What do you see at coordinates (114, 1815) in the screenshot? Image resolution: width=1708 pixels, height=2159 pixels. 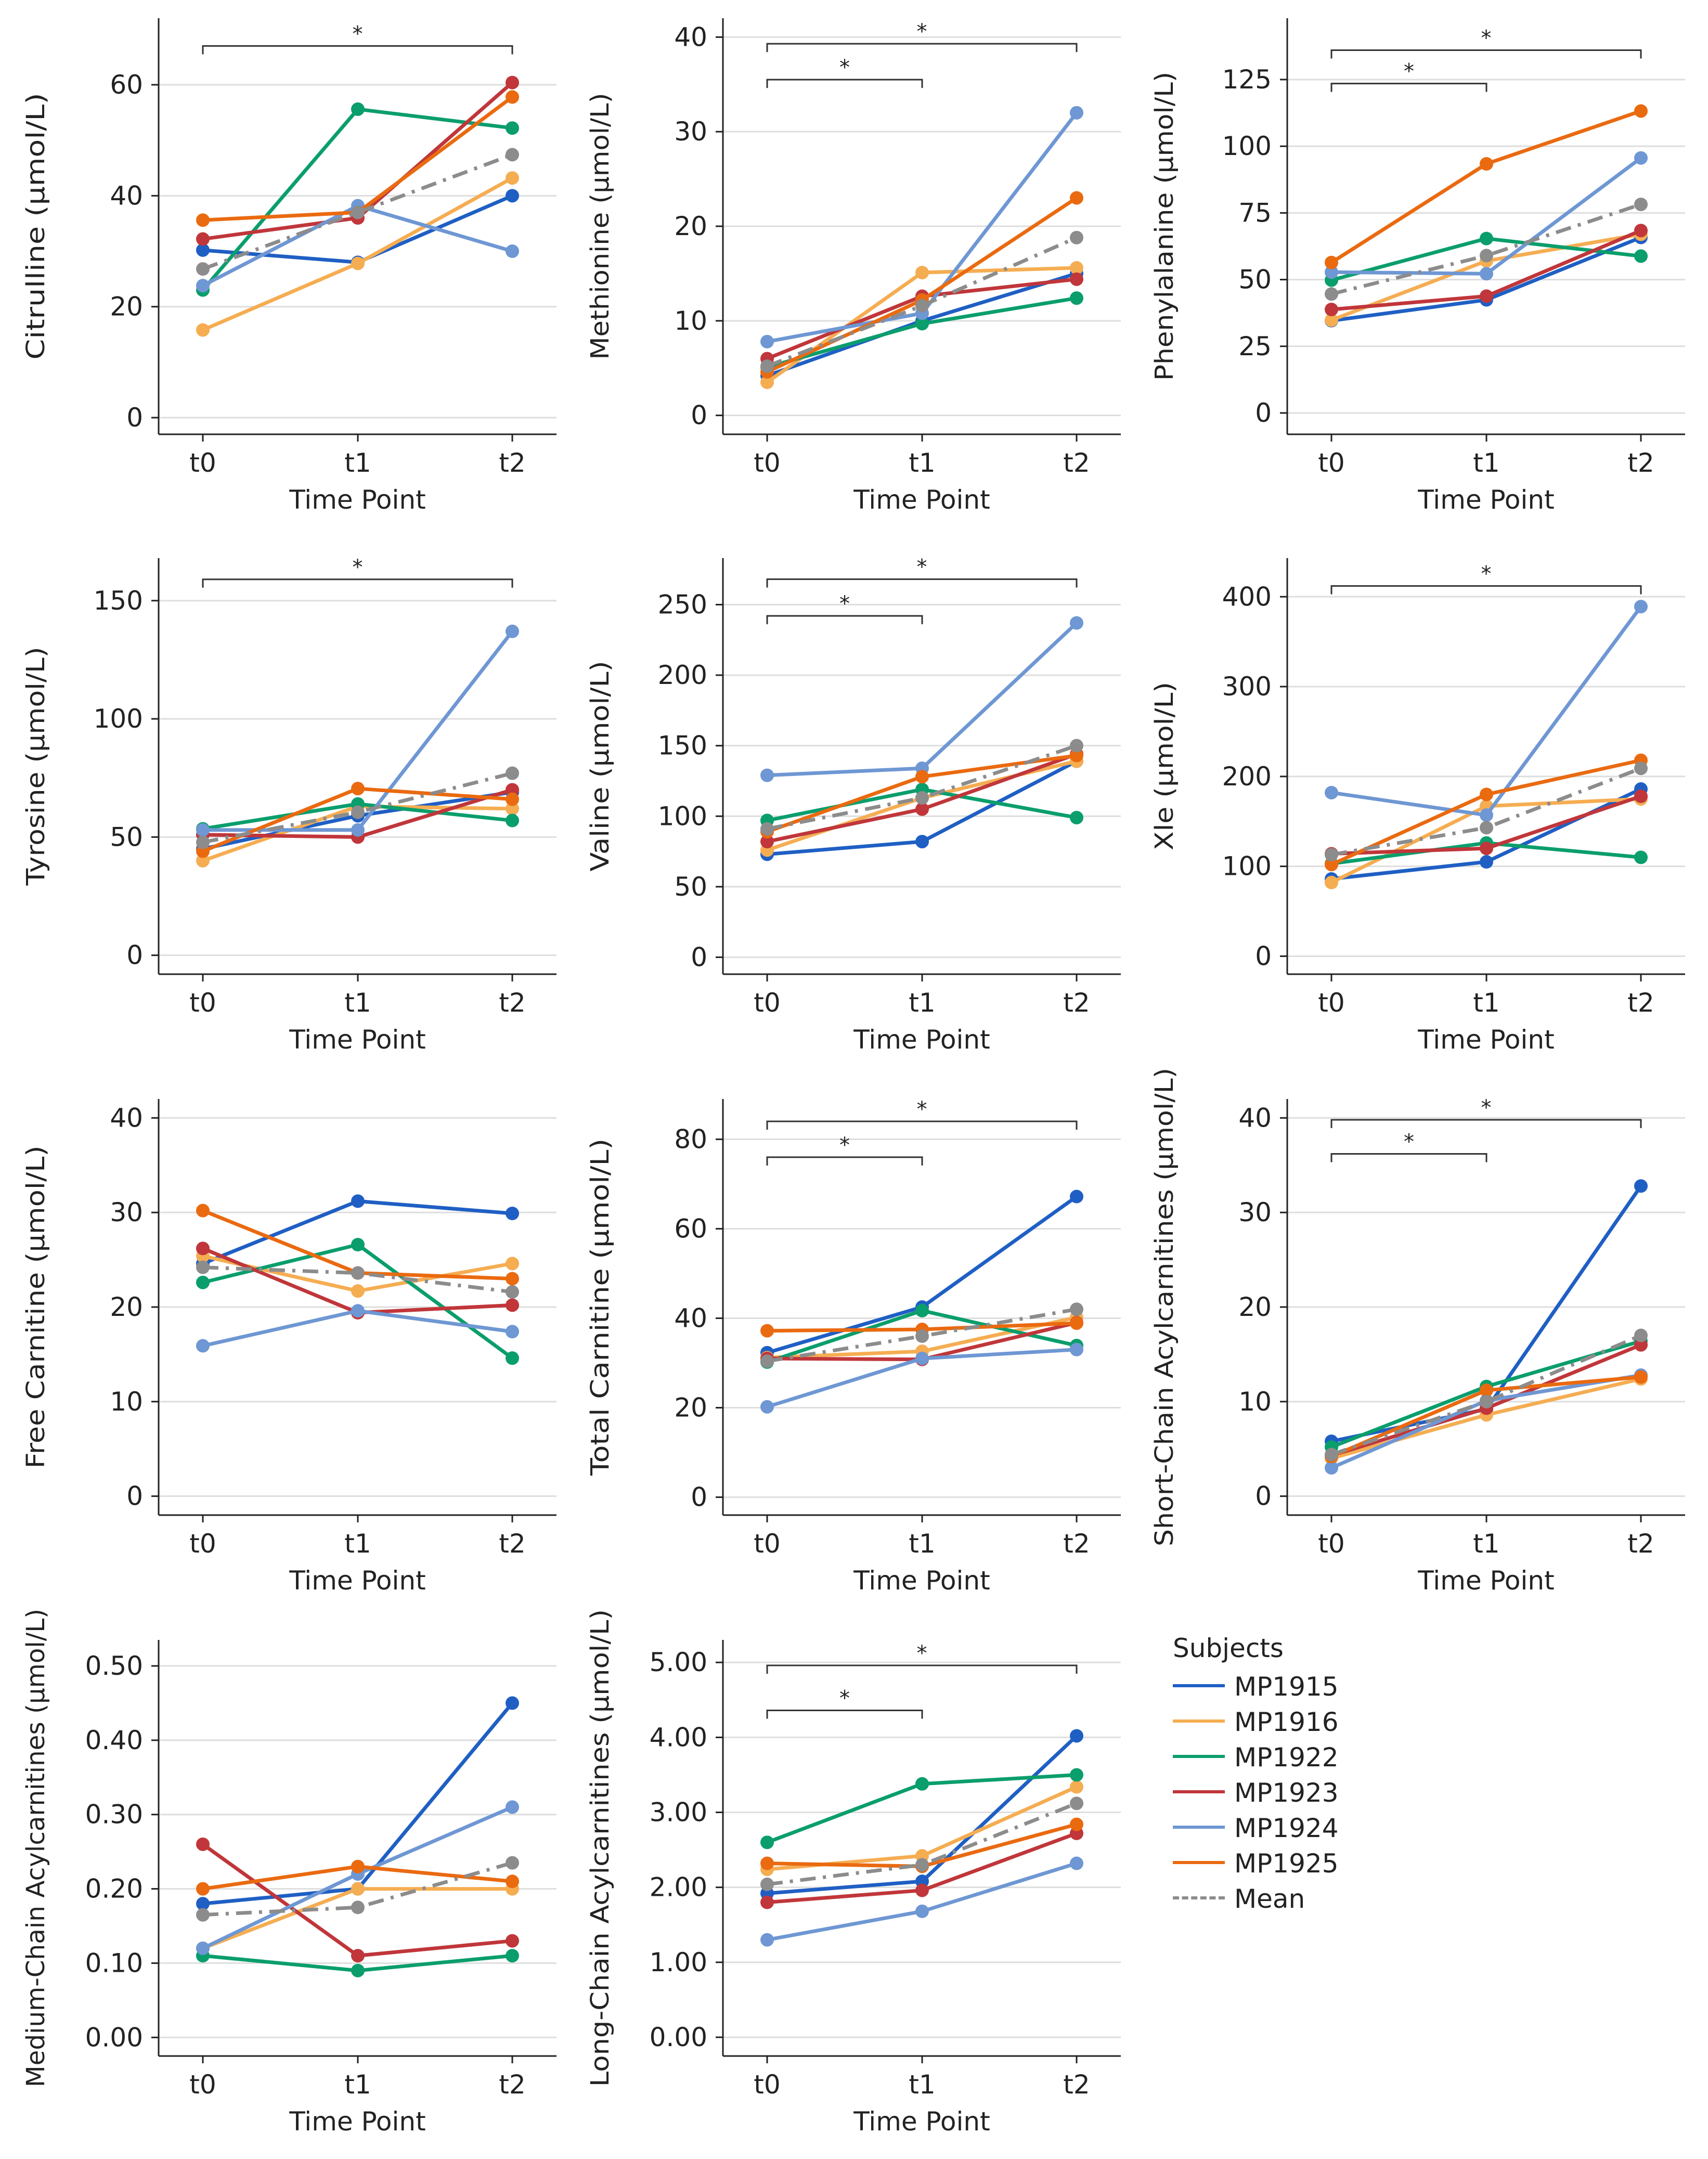 I see `y-tick-label: 0.30` at bounding box center [114, 1815].